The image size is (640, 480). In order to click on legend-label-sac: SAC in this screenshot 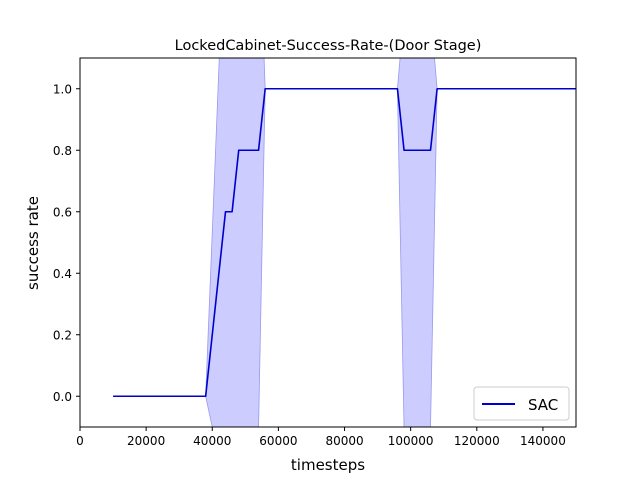, I will do `click(543, 405)`.